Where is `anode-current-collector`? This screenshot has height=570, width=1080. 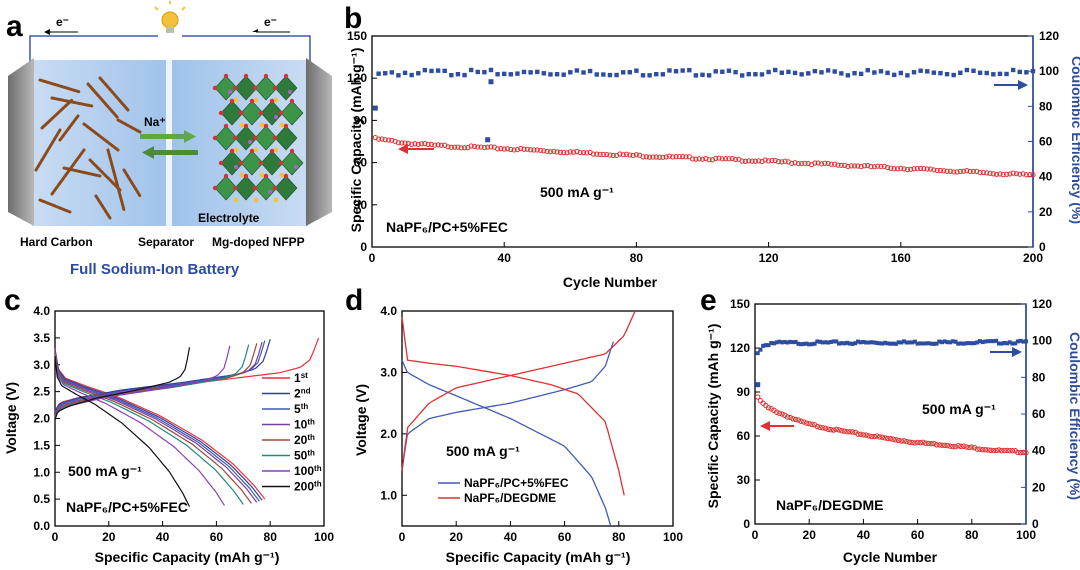
anode-current-collector is located at coordinates (21, 142).